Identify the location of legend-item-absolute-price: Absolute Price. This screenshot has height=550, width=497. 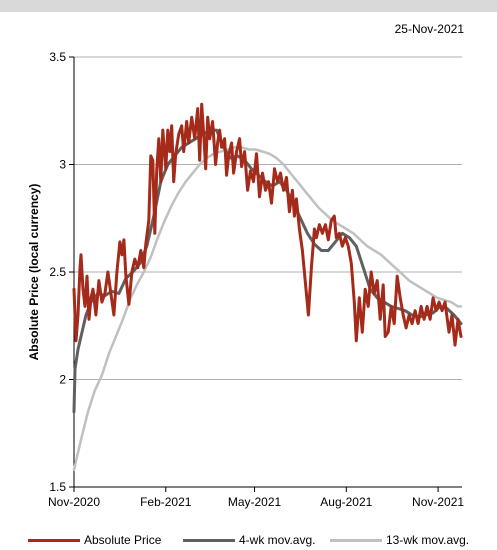
(94, 540).